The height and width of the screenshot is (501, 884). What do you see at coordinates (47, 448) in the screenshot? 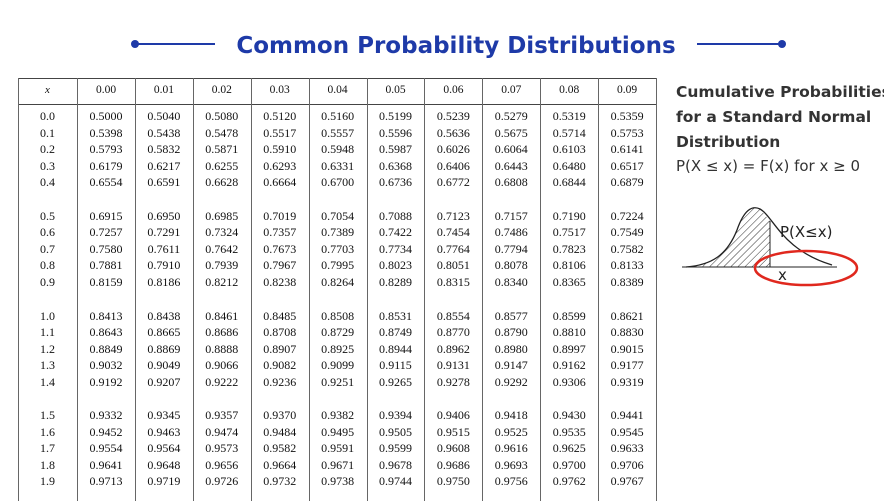
I see `row-label: 1.7` at bounding box center [47, 448].